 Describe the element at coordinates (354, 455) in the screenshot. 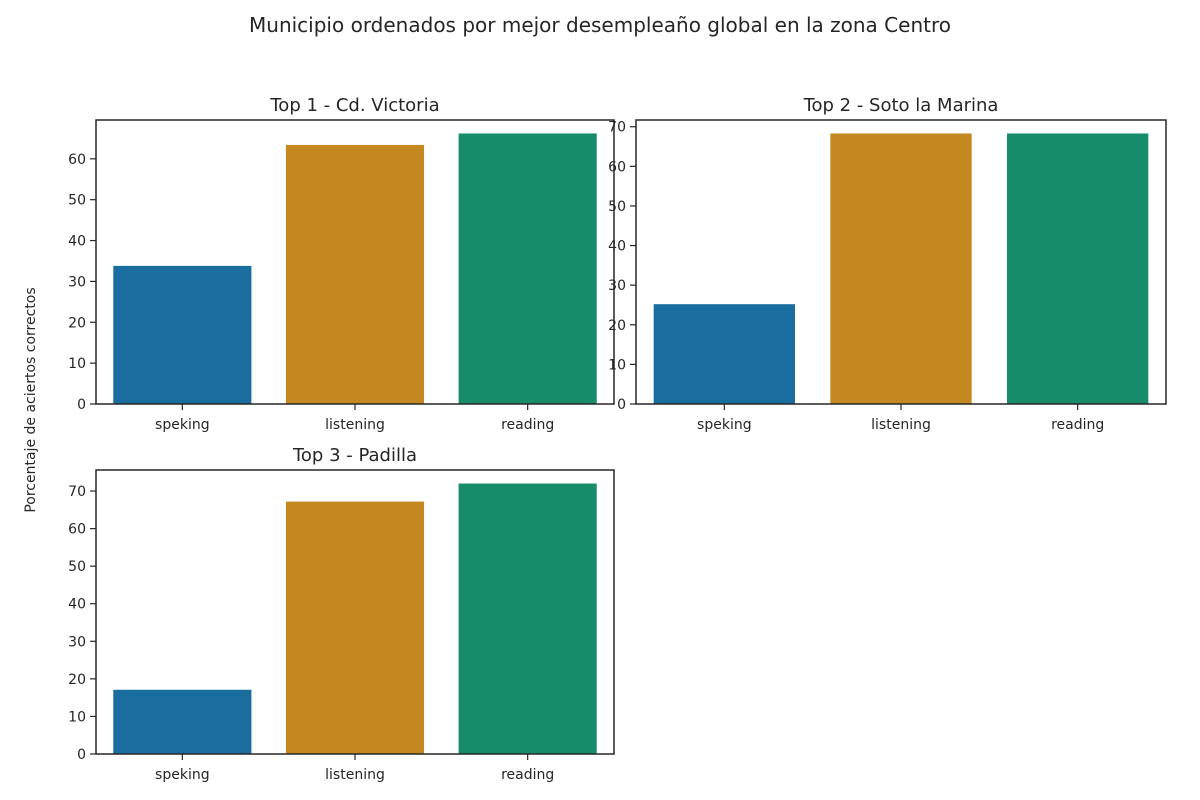

I see `chart-title: Top 3 - Padilla` at that location.